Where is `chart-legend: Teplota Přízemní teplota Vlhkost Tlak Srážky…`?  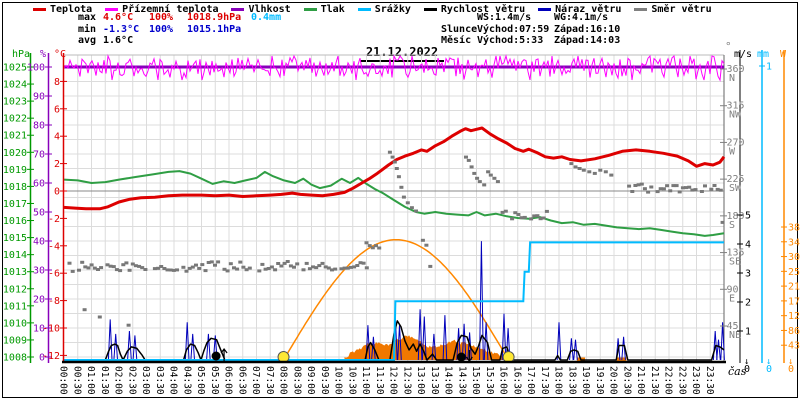
chart-legend: Teplota Přízemní teplota Vlhkost Tlak Srážky… is located at coordinates (372, 9).